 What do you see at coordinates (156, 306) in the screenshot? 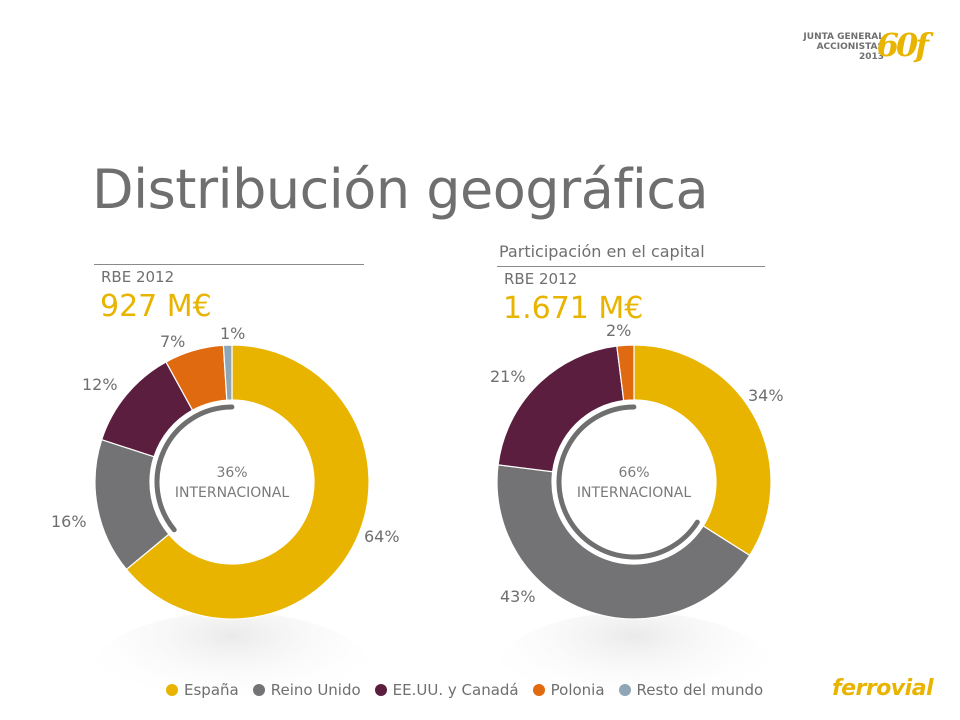
I see `left-rbe-value: 927 M€` at bounding box center [156, 306].